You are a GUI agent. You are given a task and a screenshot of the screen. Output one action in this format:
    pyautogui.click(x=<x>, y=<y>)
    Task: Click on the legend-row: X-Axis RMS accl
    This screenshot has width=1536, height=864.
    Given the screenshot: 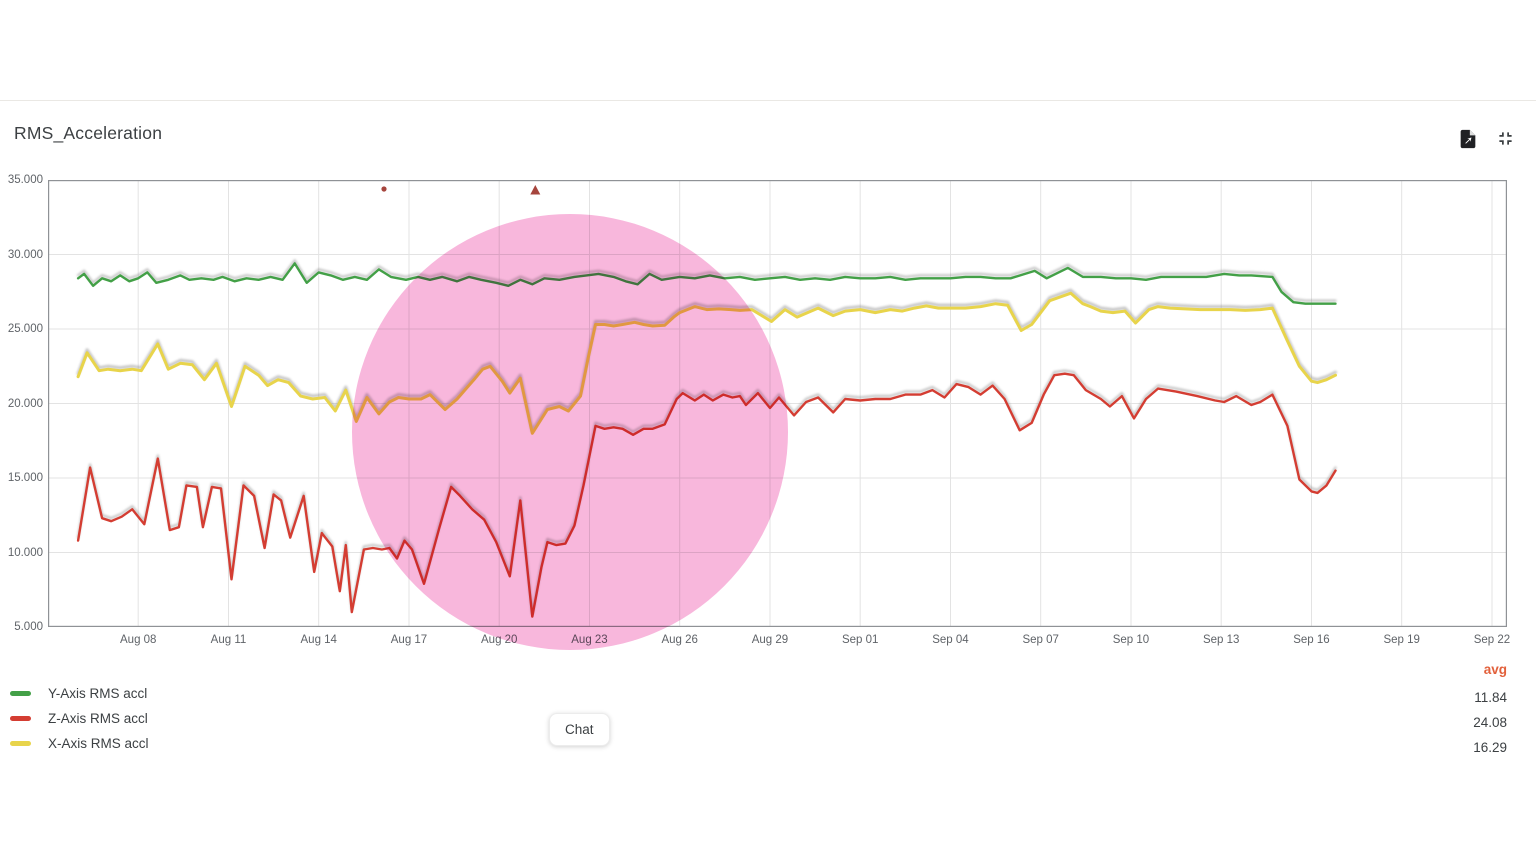 What is the action you would take?
    pyautogui.click(x=79, y=743)
    